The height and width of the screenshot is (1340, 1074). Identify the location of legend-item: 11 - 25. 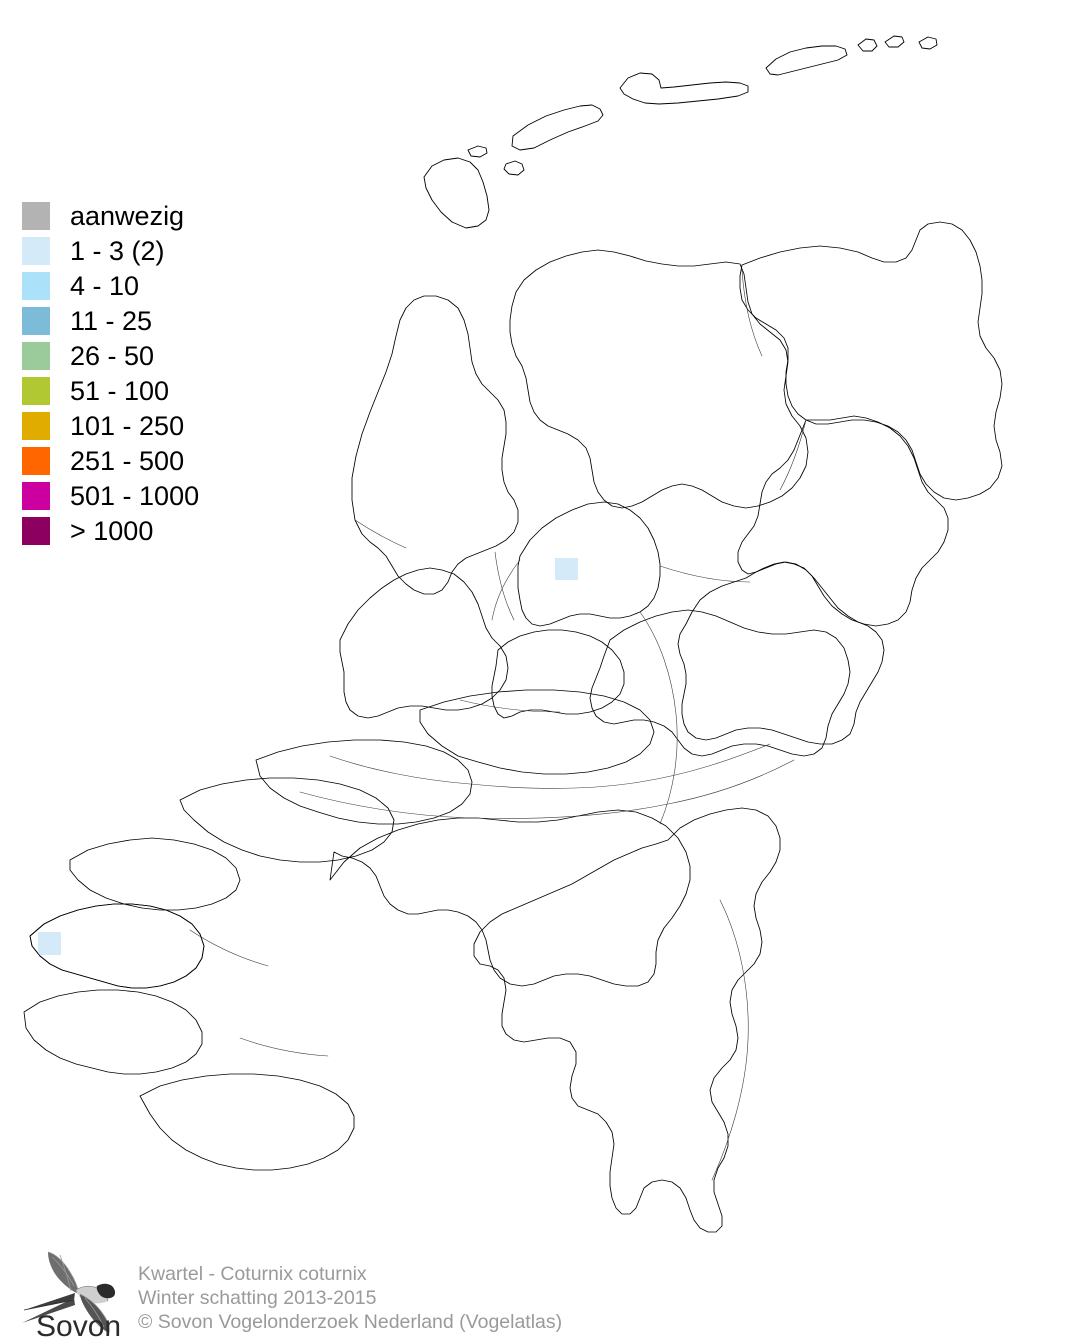
(110, 320).